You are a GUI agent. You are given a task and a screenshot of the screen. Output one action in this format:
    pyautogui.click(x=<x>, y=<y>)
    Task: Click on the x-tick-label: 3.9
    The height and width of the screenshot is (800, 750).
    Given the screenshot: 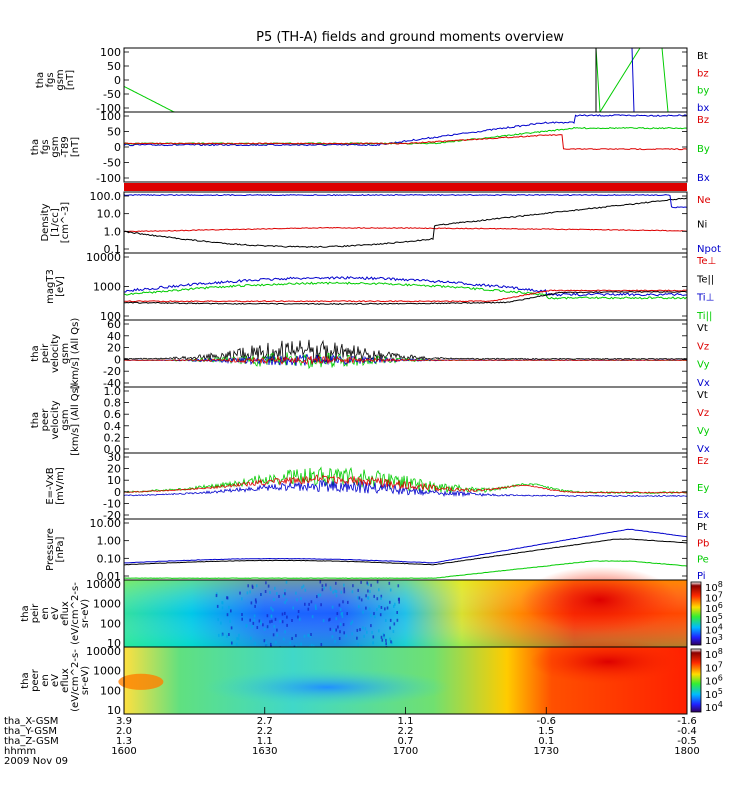 What is the action you would take?
    pyautogui.click(x=124, y=721)
    